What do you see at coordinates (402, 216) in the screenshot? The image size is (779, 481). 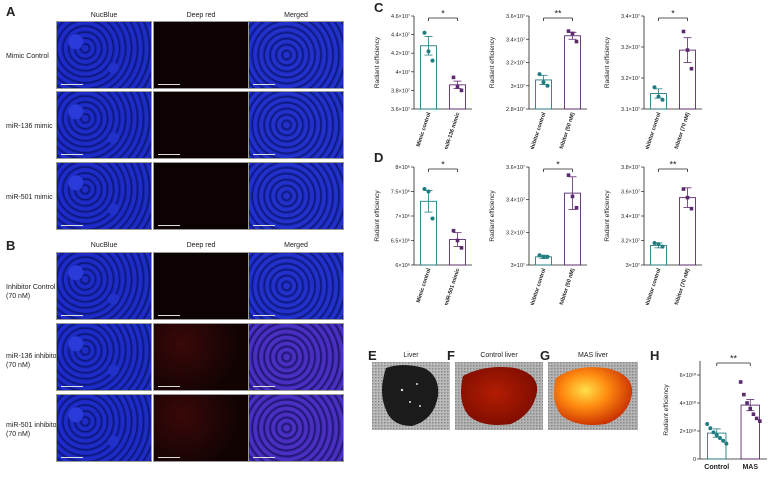 I see `y-tick-label: 7×10⁶` at bounding box center [402, 216].